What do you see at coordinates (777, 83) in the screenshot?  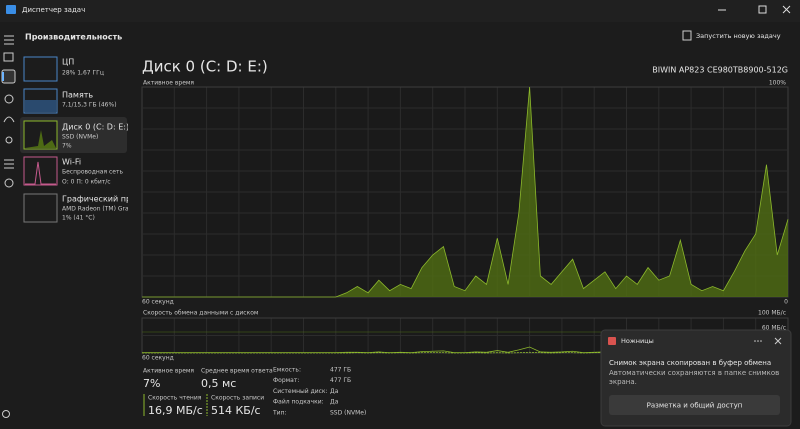 I see `y-tick-label: 100%` at bounding box center [777, 83].